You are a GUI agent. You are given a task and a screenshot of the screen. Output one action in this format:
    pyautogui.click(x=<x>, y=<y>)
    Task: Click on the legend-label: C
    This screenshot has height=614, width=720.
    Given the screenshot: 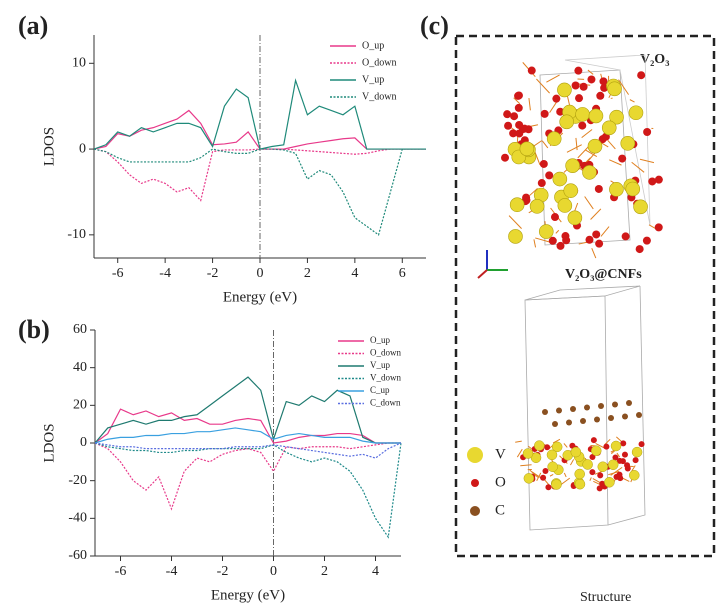 What is the action you would take?
    pyautogui.click(x=500, y=510)
    